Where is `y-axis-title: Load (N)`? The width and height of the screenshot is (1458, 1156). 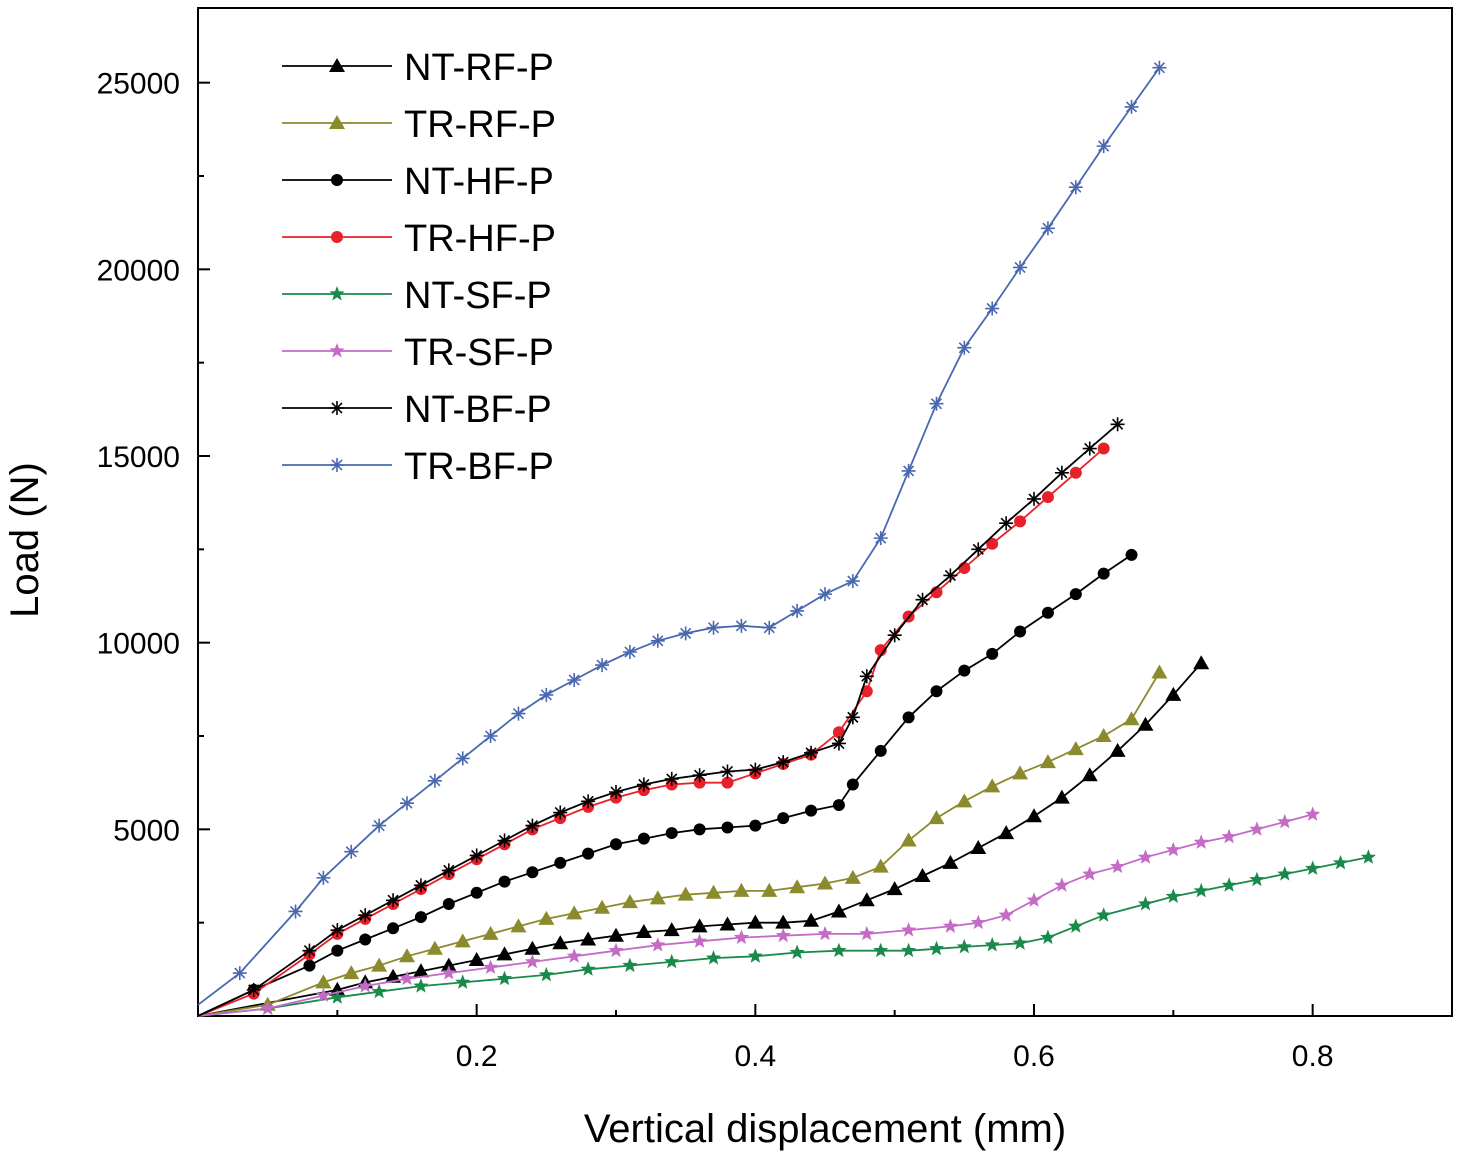 y-axis-title: Load (N) is located at coordinates (25, 540).